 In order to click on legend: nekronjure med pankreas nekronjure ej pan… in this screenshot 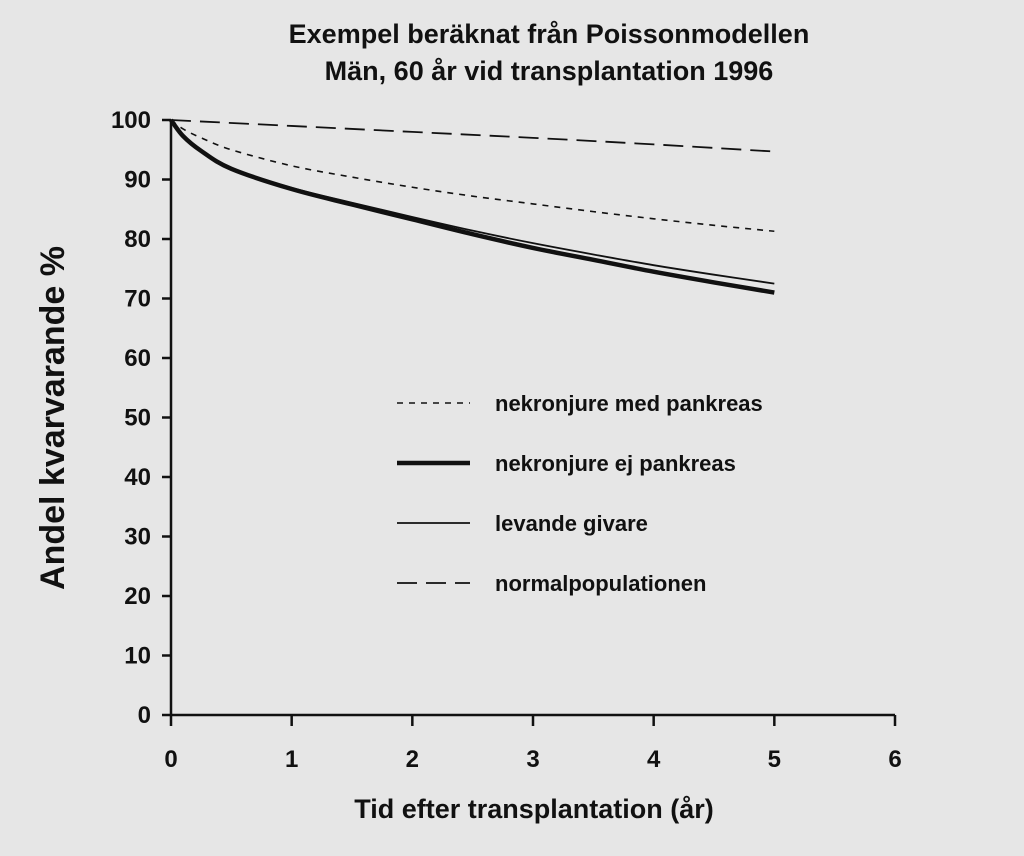, I will do `click(580, 493)`.